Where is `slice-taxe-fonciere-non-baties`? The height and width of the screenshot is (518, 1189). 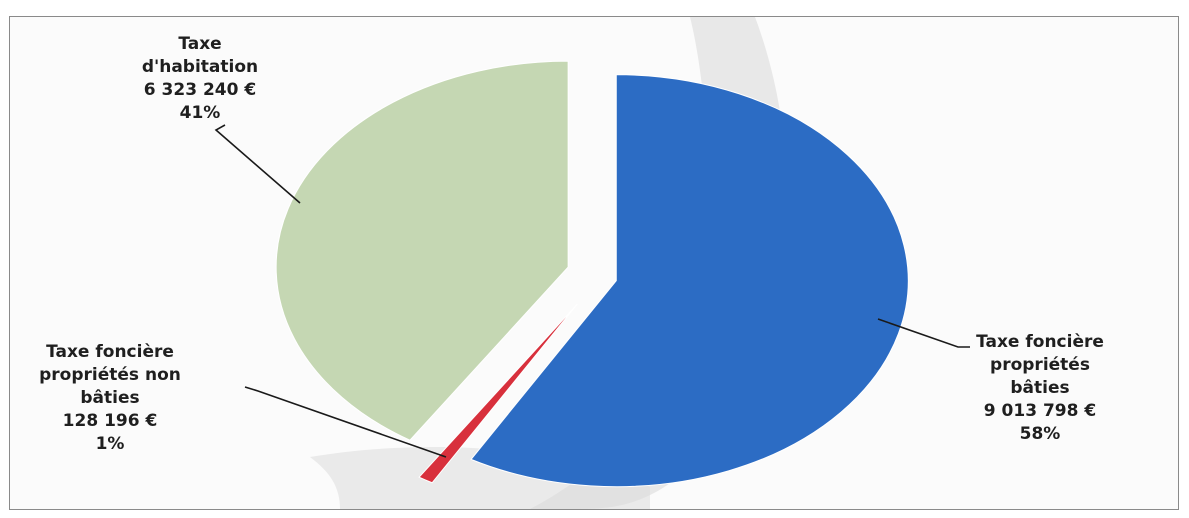
slice-taxe-fonciere-non-baties is located at coordinates (498, 393).